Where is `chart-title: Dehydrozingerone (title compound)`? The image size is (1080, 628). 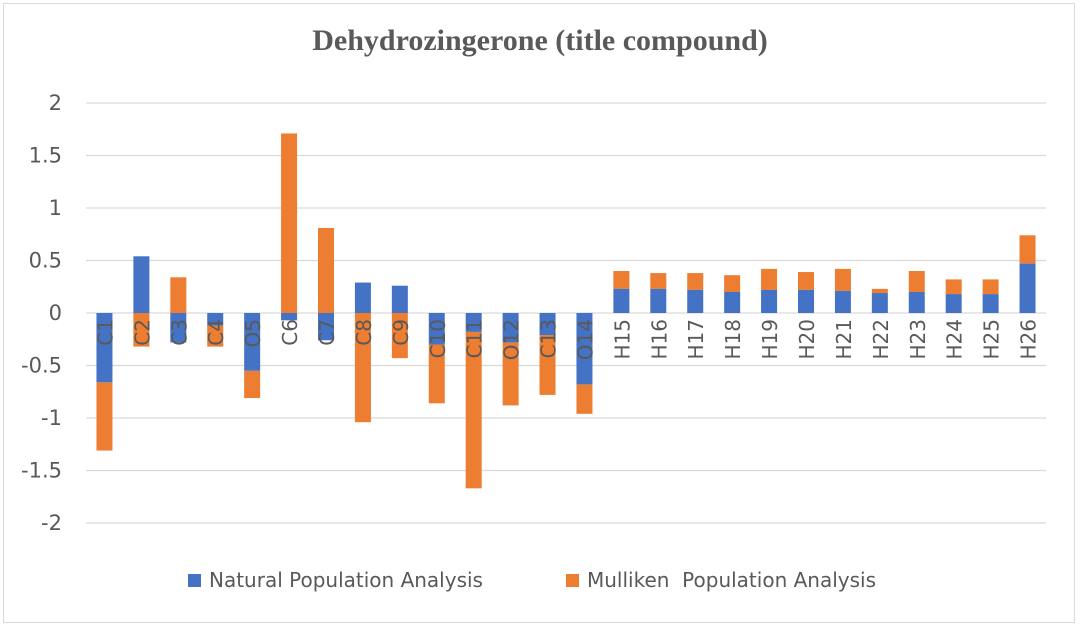 chart-title: Dehydrozingerone (title compound) is located at coordinates (540, 40).